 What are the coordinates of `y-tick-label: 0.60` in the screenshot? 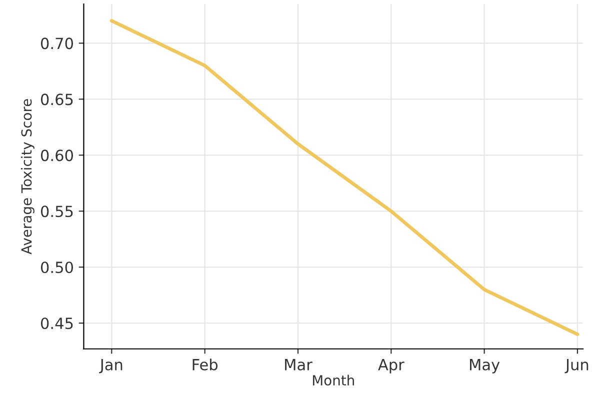 It's located at (56, 156).